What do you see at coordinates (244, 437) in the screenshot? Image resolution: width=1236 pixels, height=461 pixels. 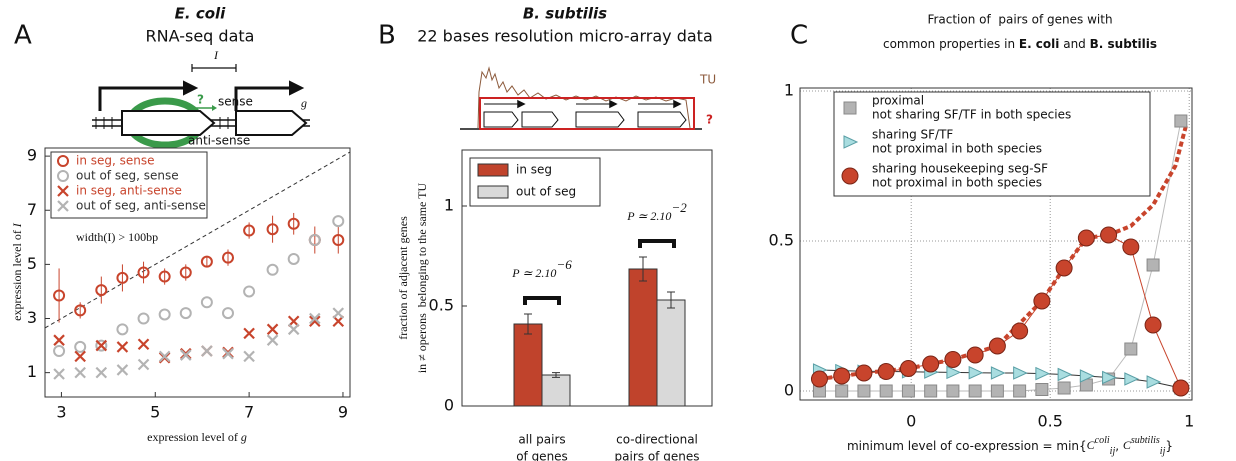 I see `x-axis-label-part: g` at bounding box center [244, 437].